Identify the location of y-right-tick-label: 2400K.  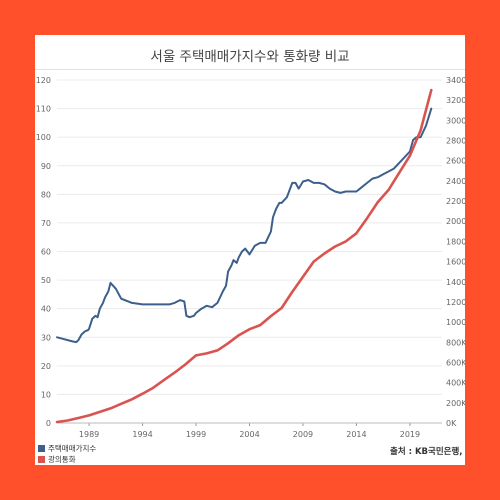
(455, 181).